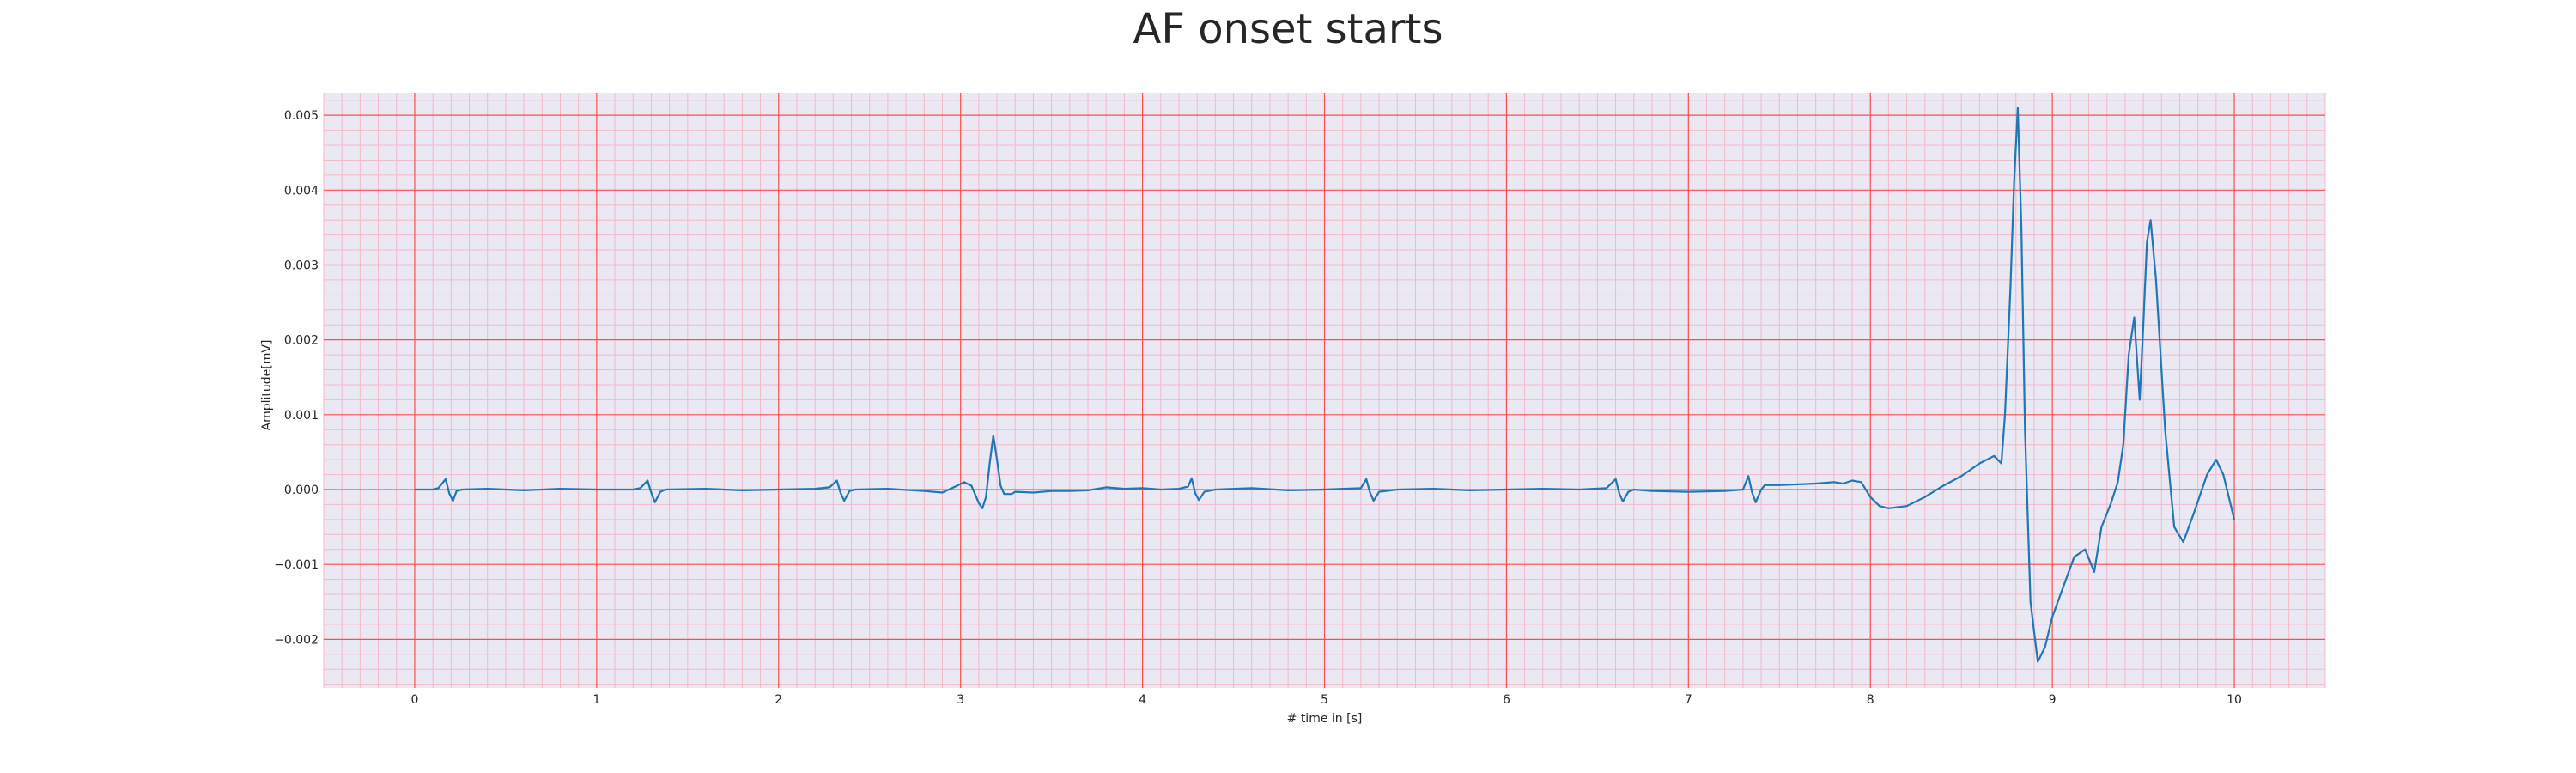  Describe the element at coordinates (2234, 700) in the screenshot. I see `x-tick-label: 10` at that location.